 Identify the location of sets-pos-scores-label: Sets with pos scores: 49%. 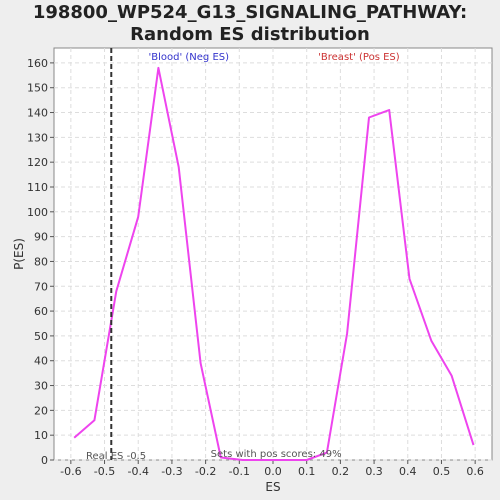
(276, 454).